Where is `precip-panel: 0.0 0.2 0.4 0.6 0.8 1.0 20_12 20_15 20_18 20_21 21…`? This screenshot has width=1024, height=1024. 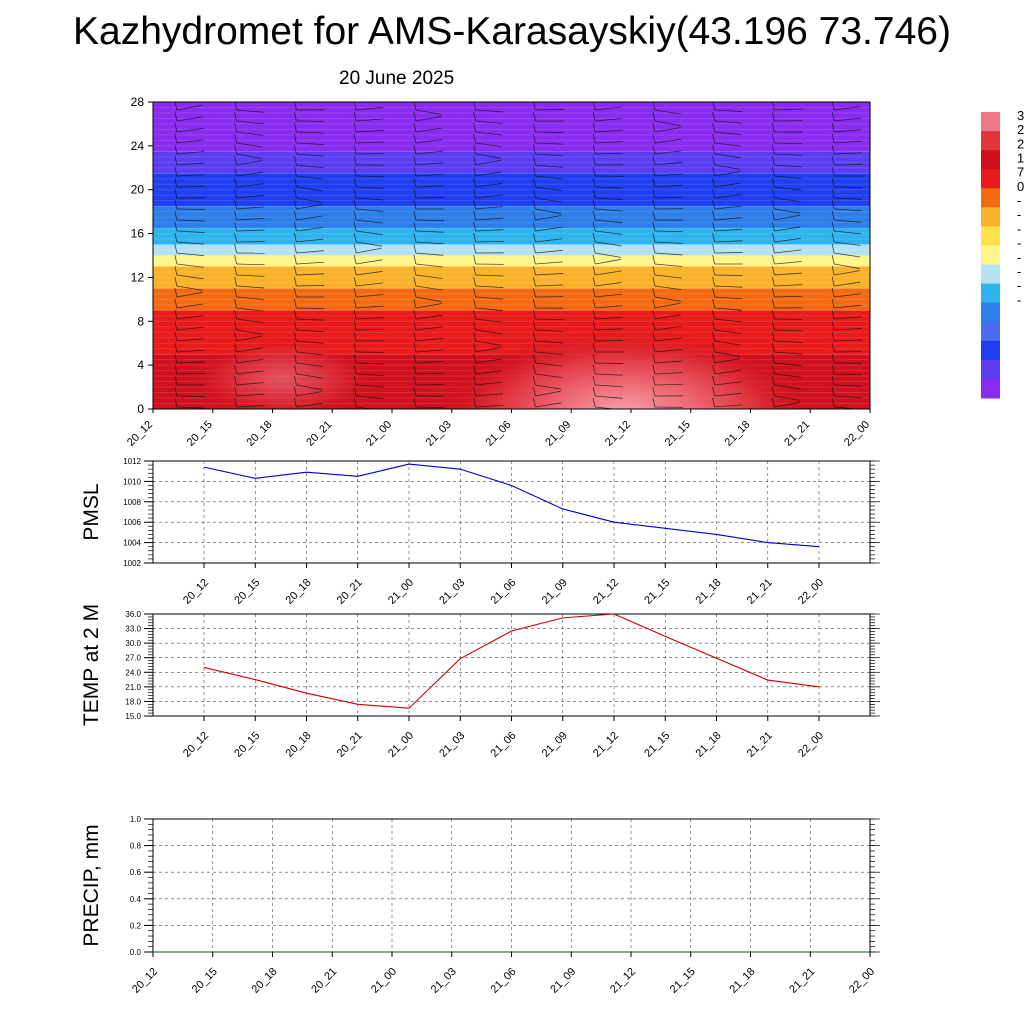 precip-panel: 0.0 0.2 0.4 0.6 0.8 1.0 20_12 20_15 20_18 20_21 21… is located at coordinates (480, 905).